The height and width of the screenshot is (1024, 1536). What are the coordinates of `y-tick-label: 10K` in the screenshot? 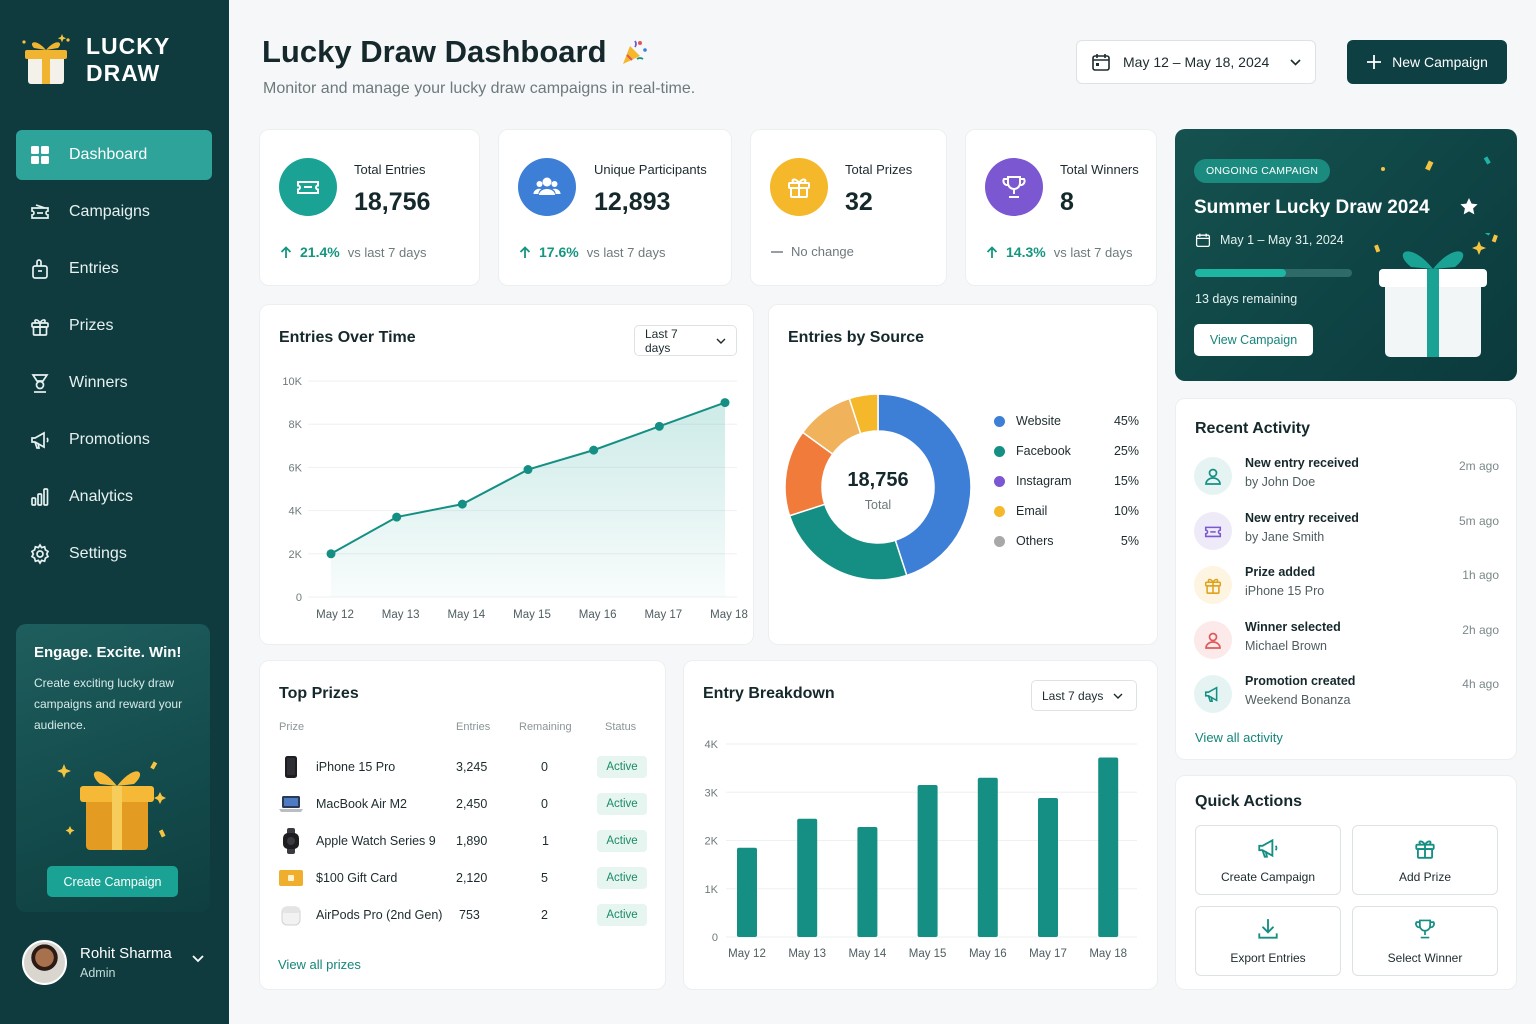 It's located at (292, 382).